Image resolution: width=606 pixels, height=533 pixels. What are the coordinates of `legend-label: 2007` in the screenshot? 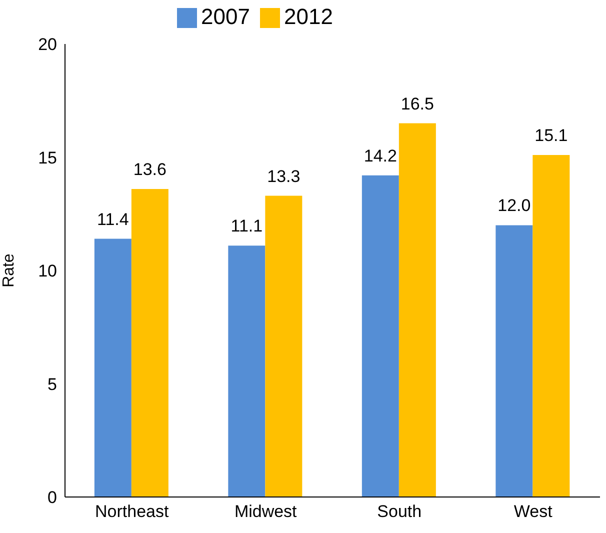 It's located at (225, 16).